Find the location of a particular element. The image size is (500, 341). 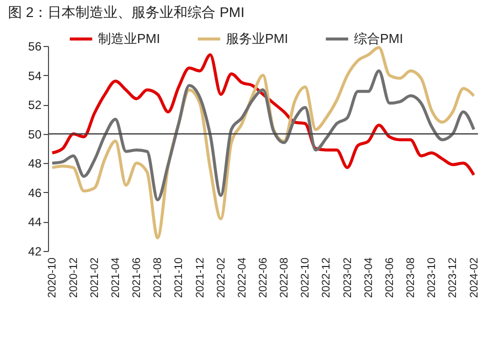

x-tick-label: 2022-12 is located at coordinates (326, 278).